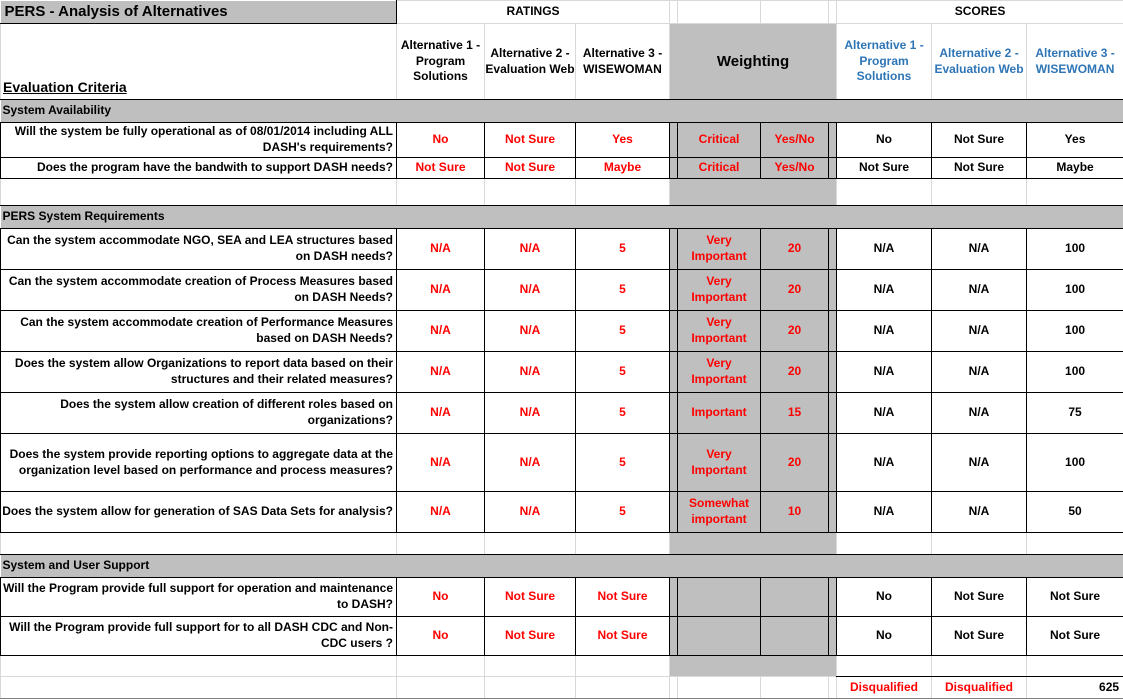  I want to click on scores-group-header: SCORES, so click(980, 12).